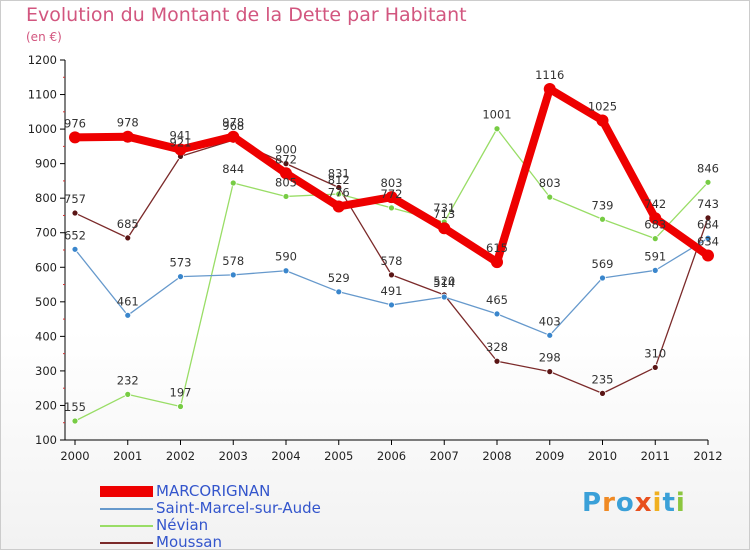  What do you see at coordinates (126, 509) in the screenshot?
I see `legend-swatch-saint-marcel` at bounding box center [126, 509].